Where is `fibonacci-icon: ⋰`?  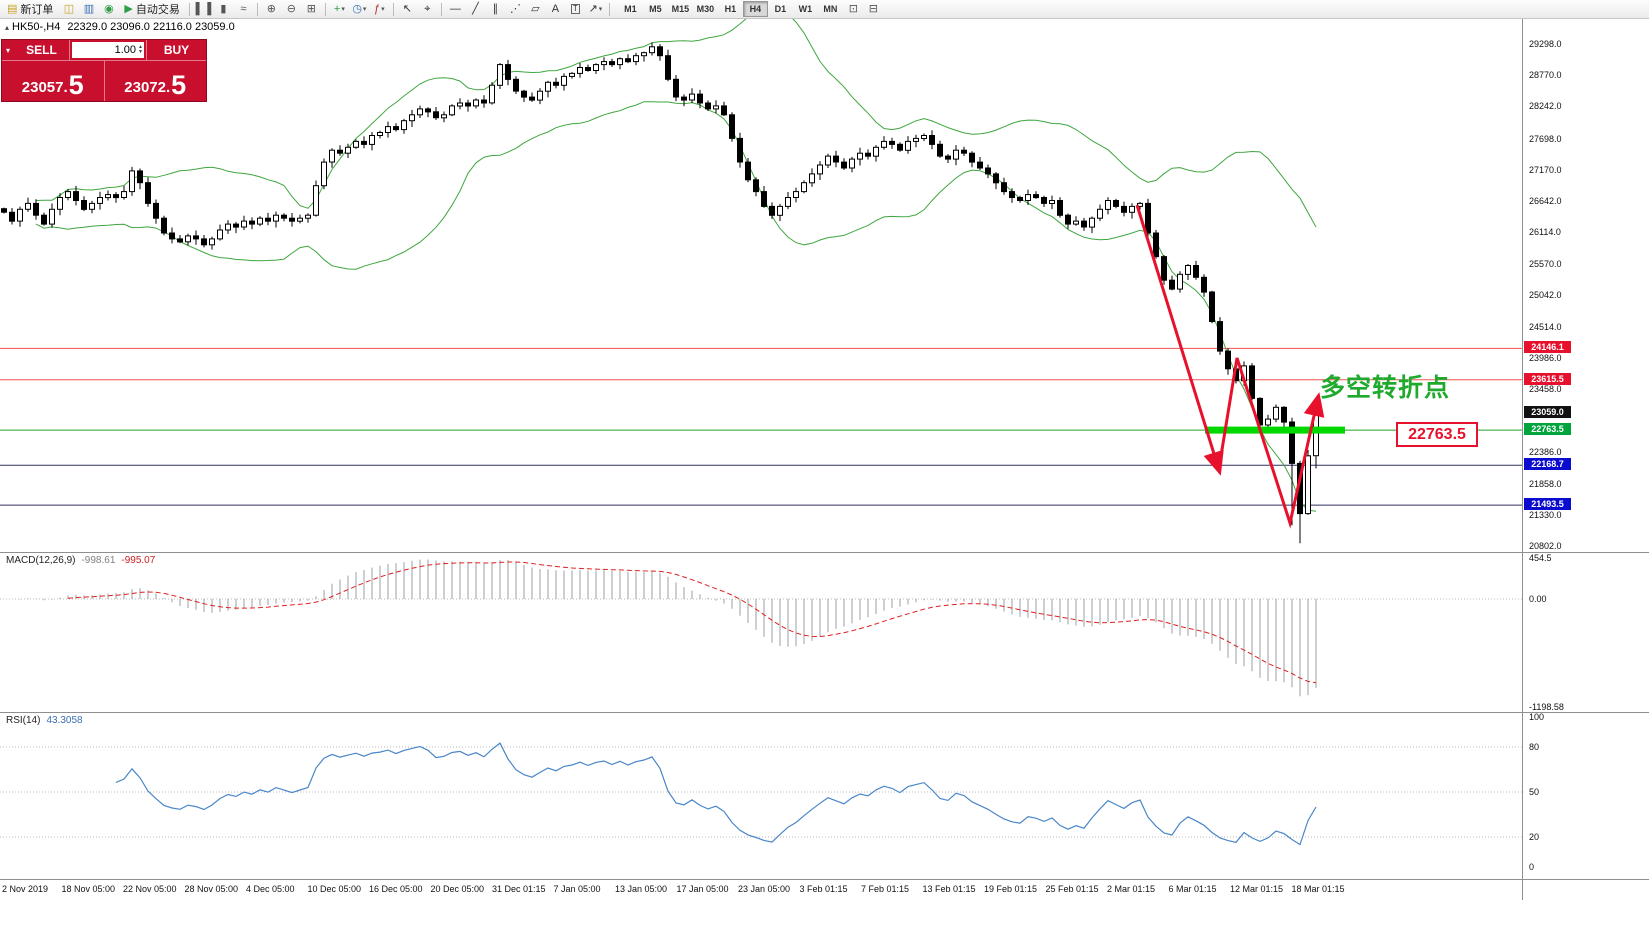
fibonacci-icon: ⋰ is located at coordinates (515, 9).